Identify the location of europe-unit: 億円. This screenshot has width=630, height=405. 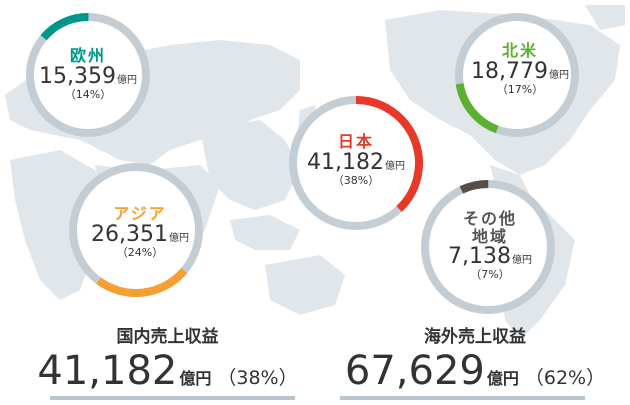
(126, 80).